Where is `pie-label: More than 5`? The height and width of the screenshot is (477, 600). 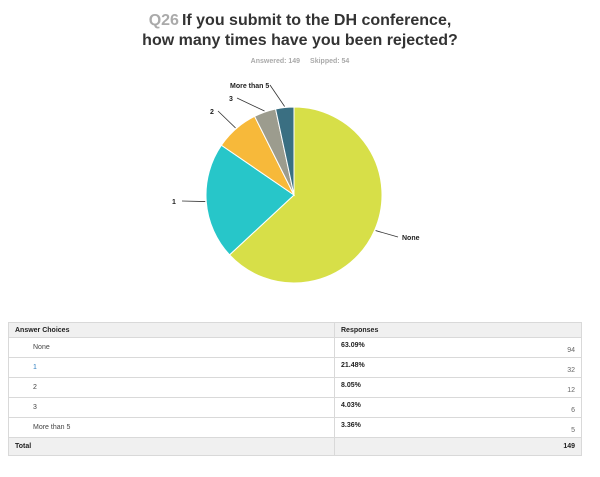 pie-label: More than 5 is located at coordinates (249, 86).